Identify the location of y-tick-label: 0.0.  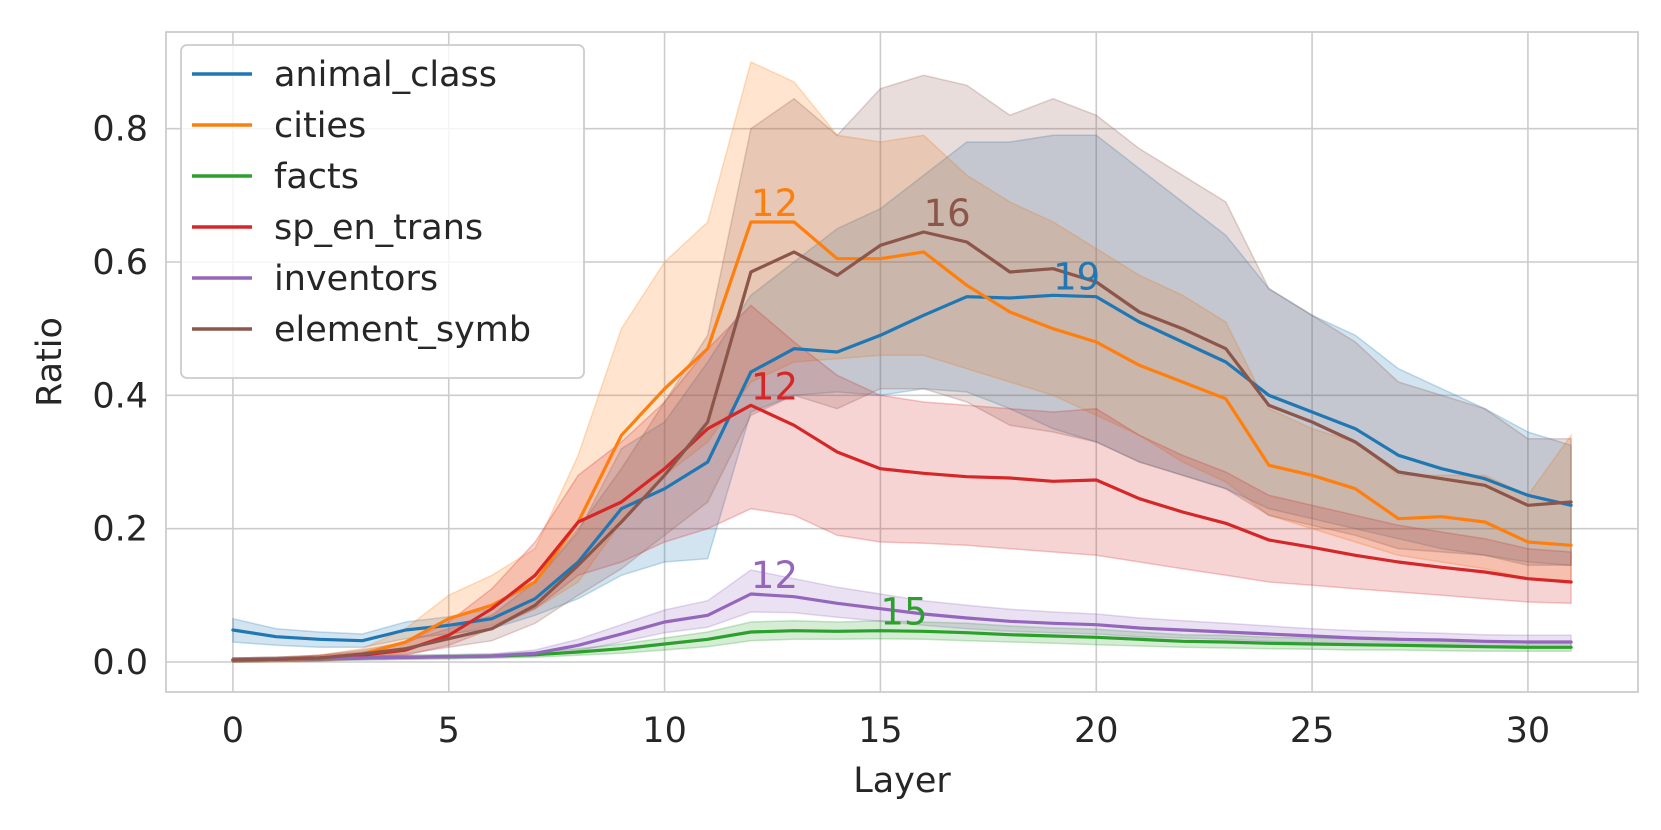
(120, 663).